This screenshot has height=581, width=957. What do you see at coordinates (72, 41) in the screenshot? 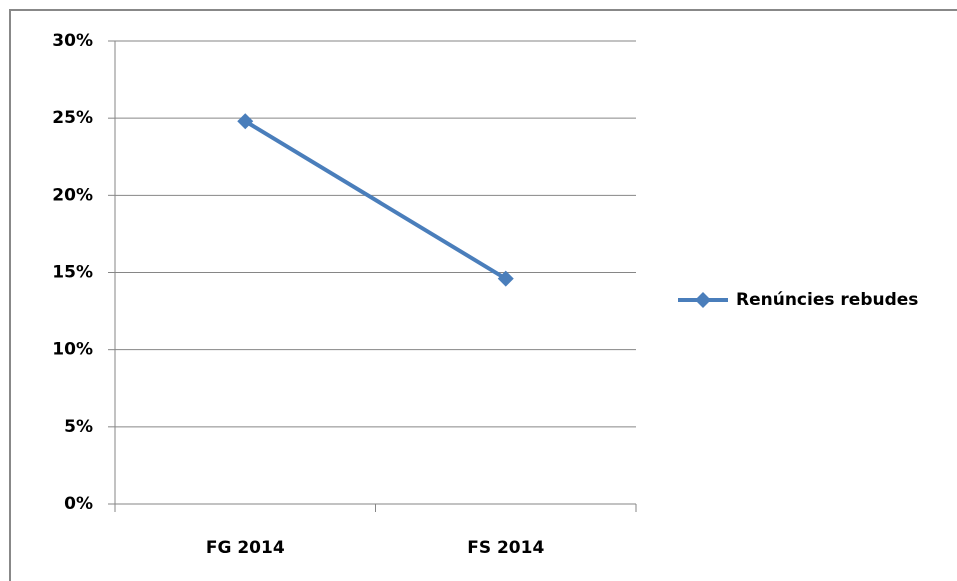
I see `y-tick-label: 30%` at bounding box center [72, 41].